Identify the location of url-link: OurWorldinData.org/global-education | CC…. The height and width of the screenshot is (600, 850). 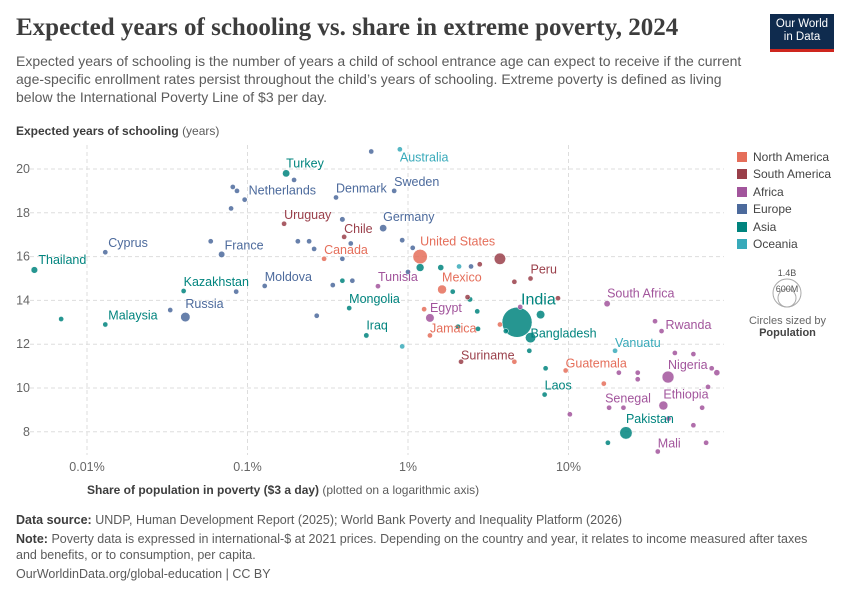
(143, 574).